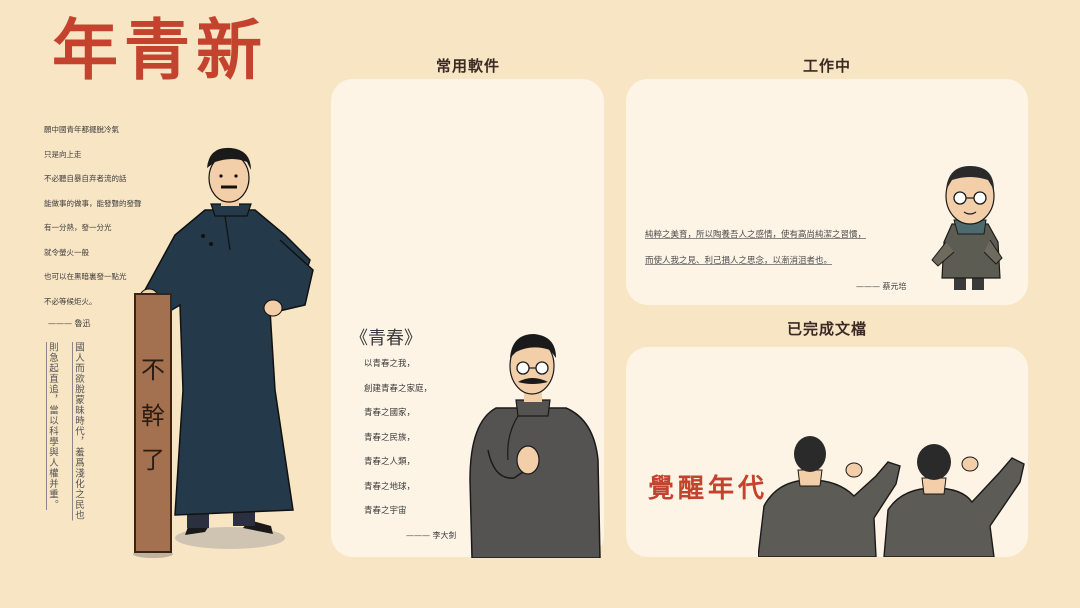  What do you see at coordinates (69, 323) in the screenshot?
I see `poem-signature: ——— 魯迅` at bounding box center [69, 323].